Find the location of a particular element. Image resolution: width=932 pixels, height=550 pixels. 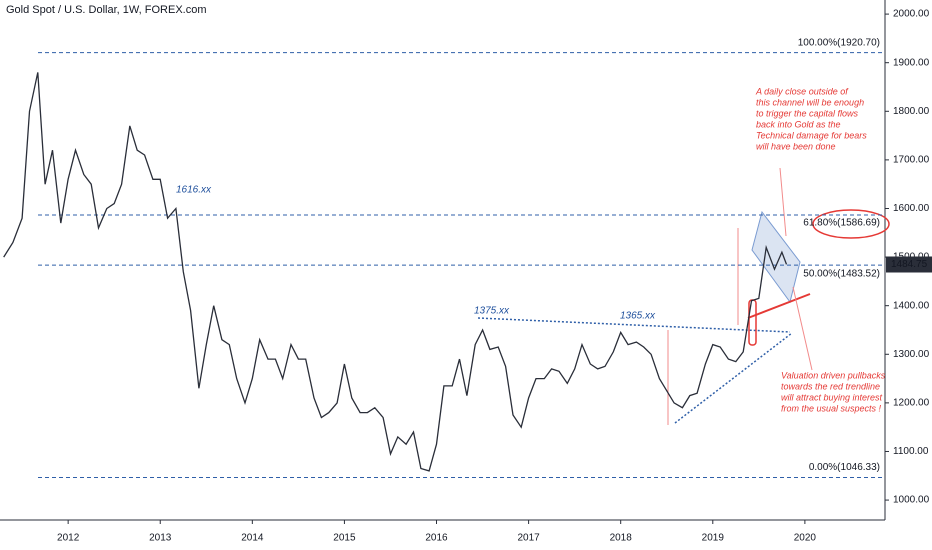

last-price-box is located at coordinates (909, 264).